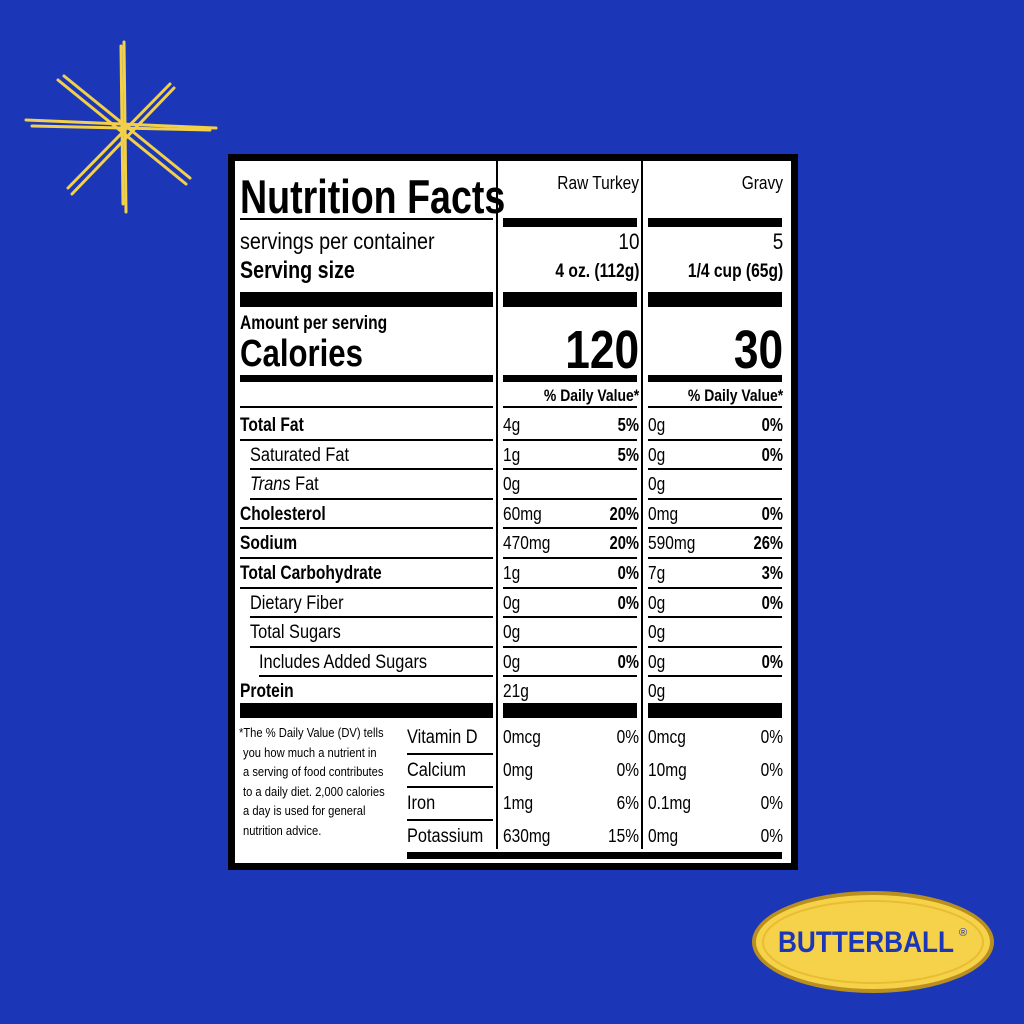 The height and width of the screenshot is (1024, 1024). I want to click on vitamin-amount-gravy: 0mcg, so click(667, 737).